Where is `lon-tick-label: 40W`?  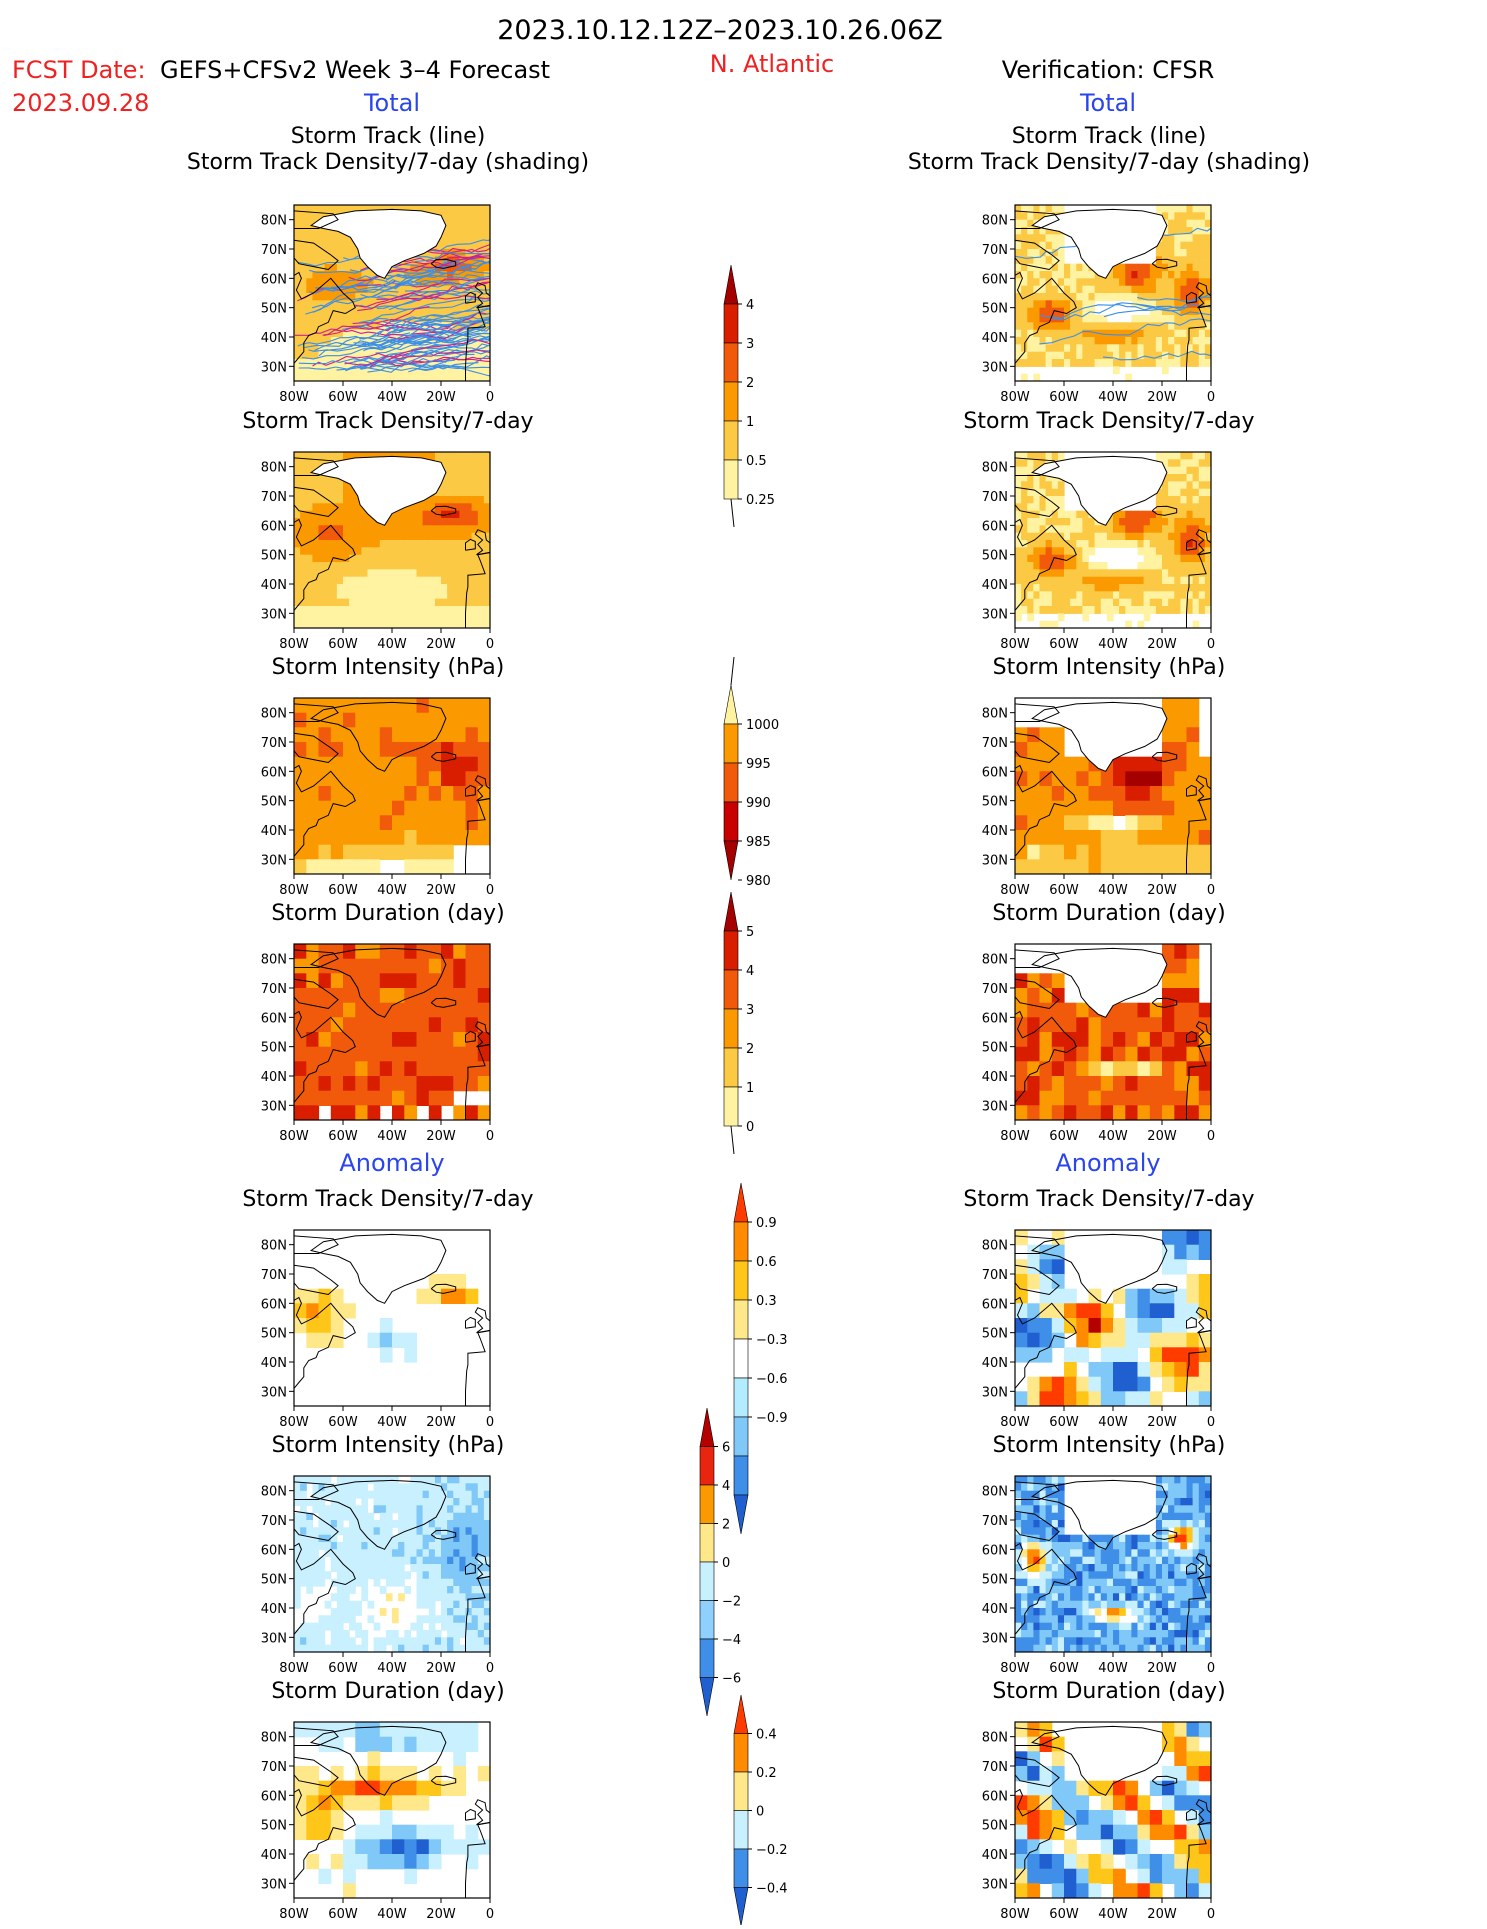 lon-tick-label: 40W is located at coordinates (392, 644).